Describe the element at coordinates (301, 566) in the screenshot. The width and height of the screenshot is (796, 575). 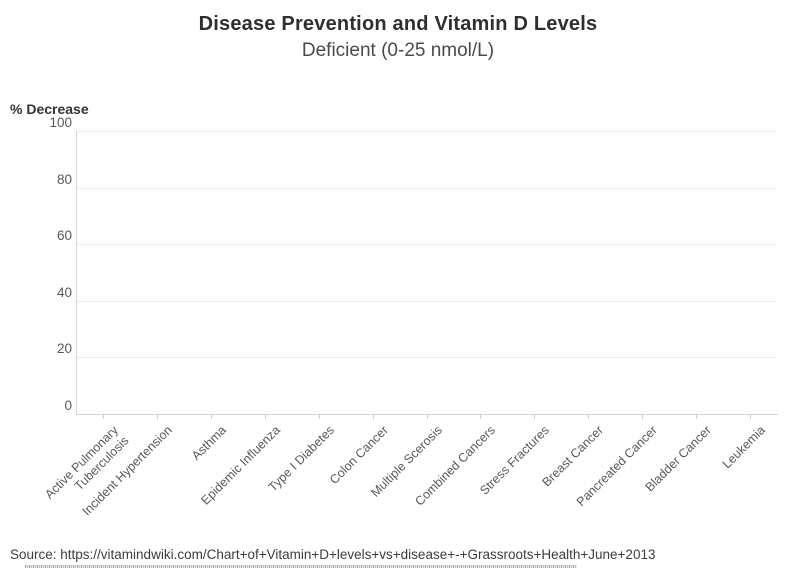
I see `bottom-gray-strip` at that location.